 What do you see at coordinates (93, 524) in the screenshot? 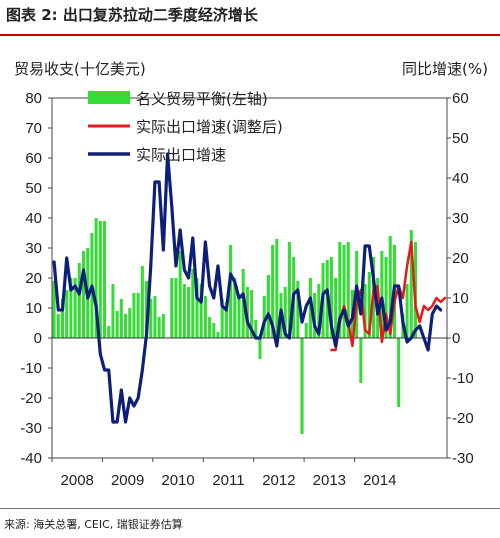
I see `source-note: 来源: 海关总署, CEIC, 瑞银证券估算` at bounding box center [93, 524].